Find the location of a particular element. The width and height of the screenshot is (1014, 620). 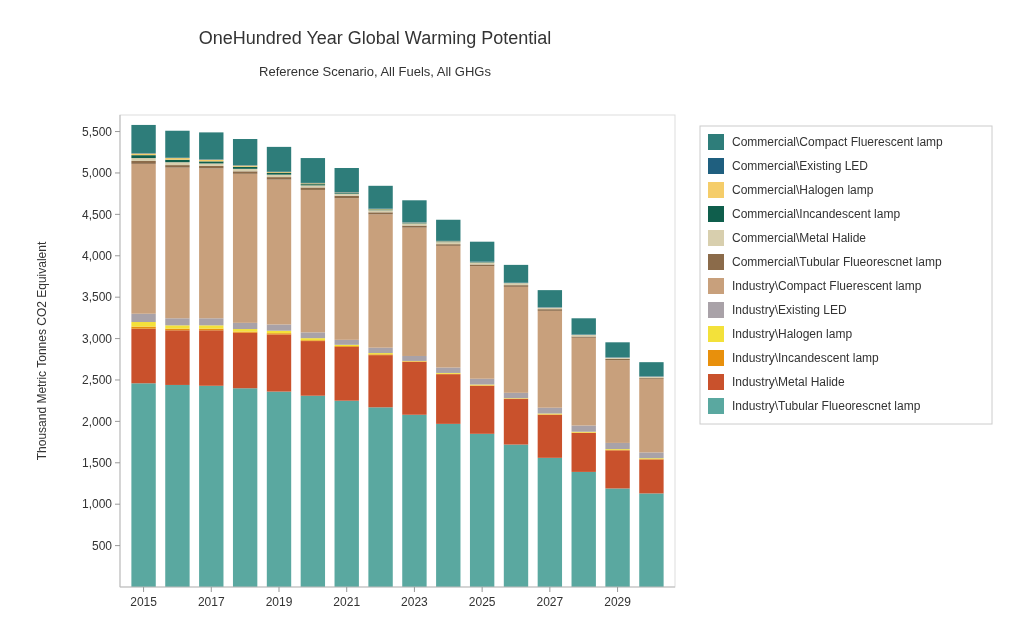

legend-label: Industry\Incandescent lamp is located at coordinates (806, 358).